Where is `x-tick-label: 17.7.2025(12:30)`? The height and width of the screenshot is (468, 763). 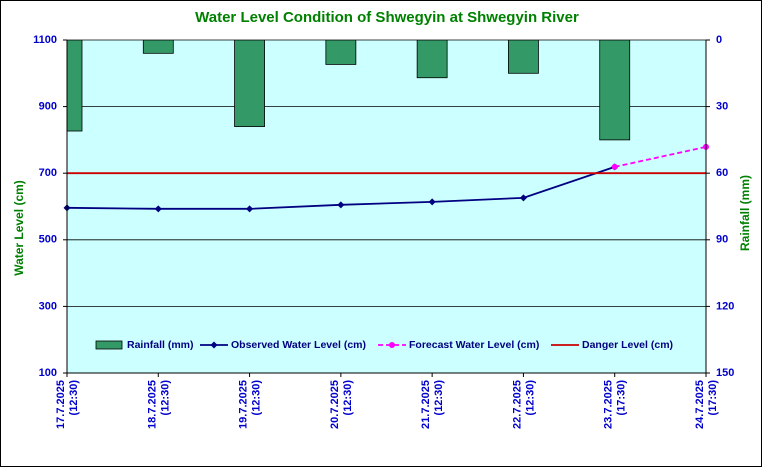
x-tick-label: 17.7.2025(12:30) is located at coordinates (67, 404).